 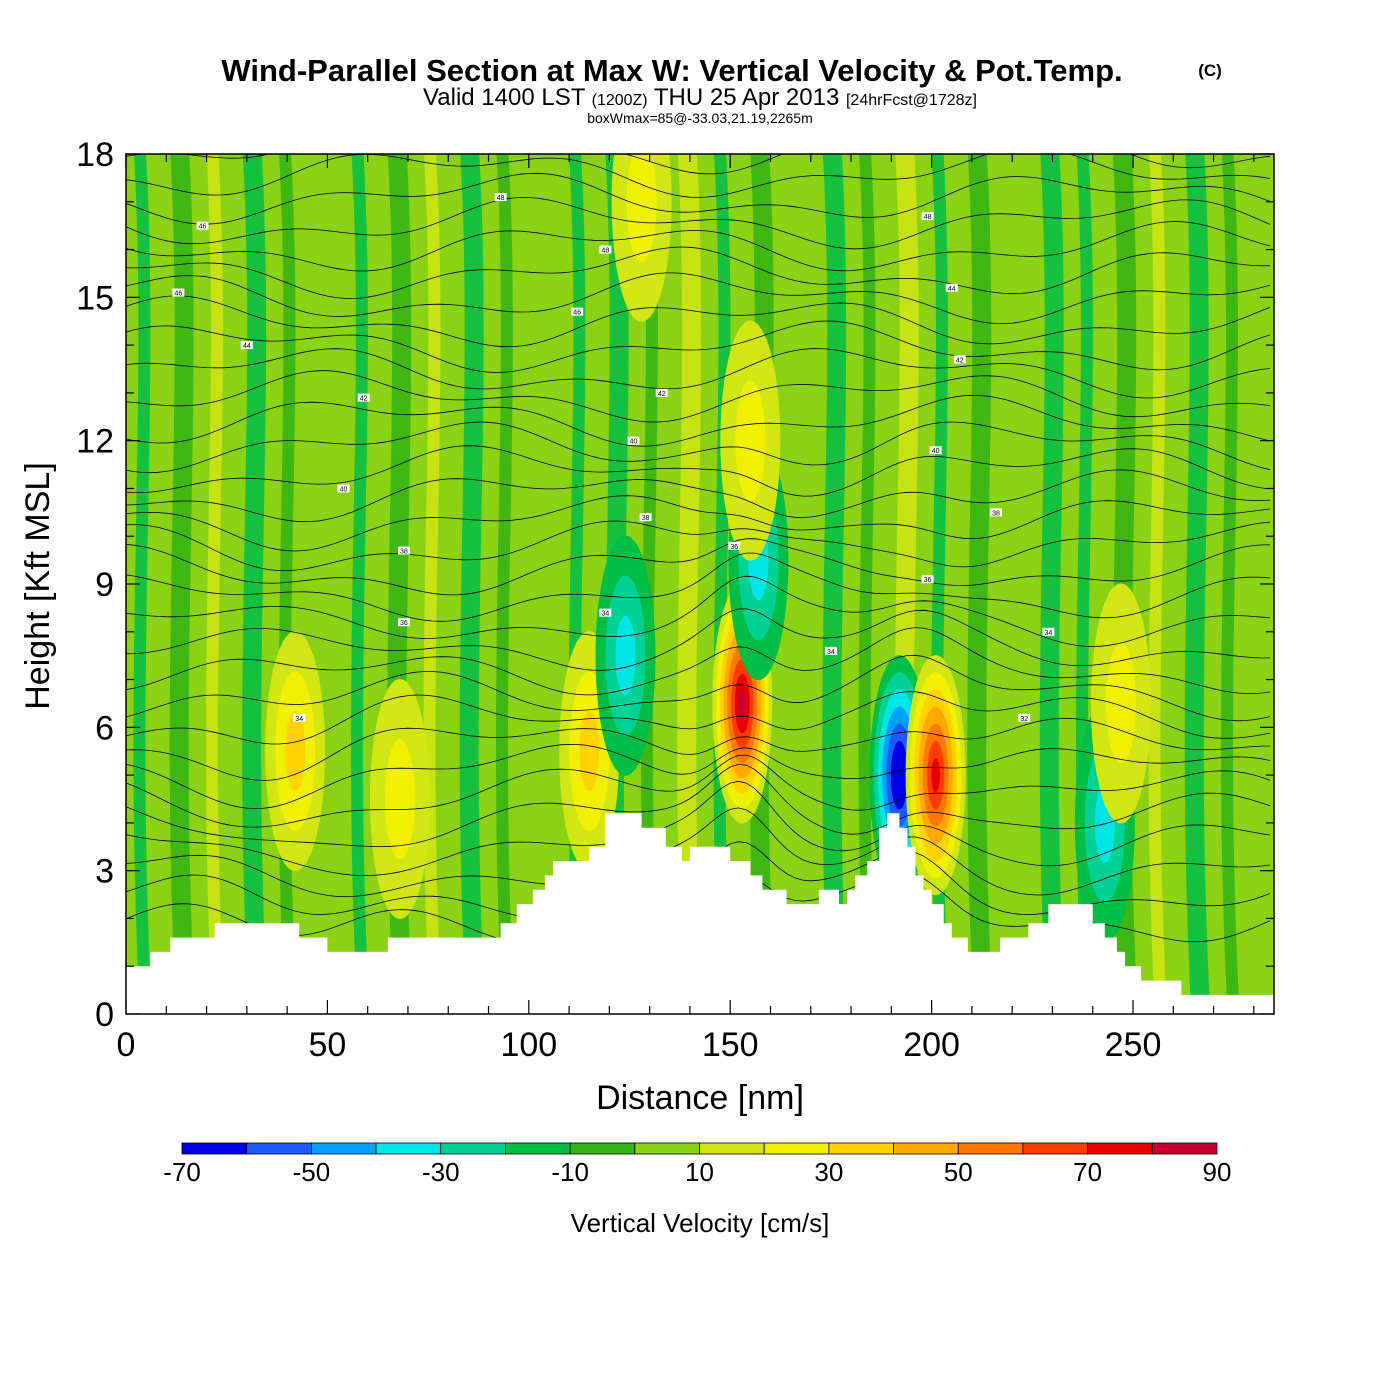 I want to click on theta-label: 44, so click(x=952, y=289).